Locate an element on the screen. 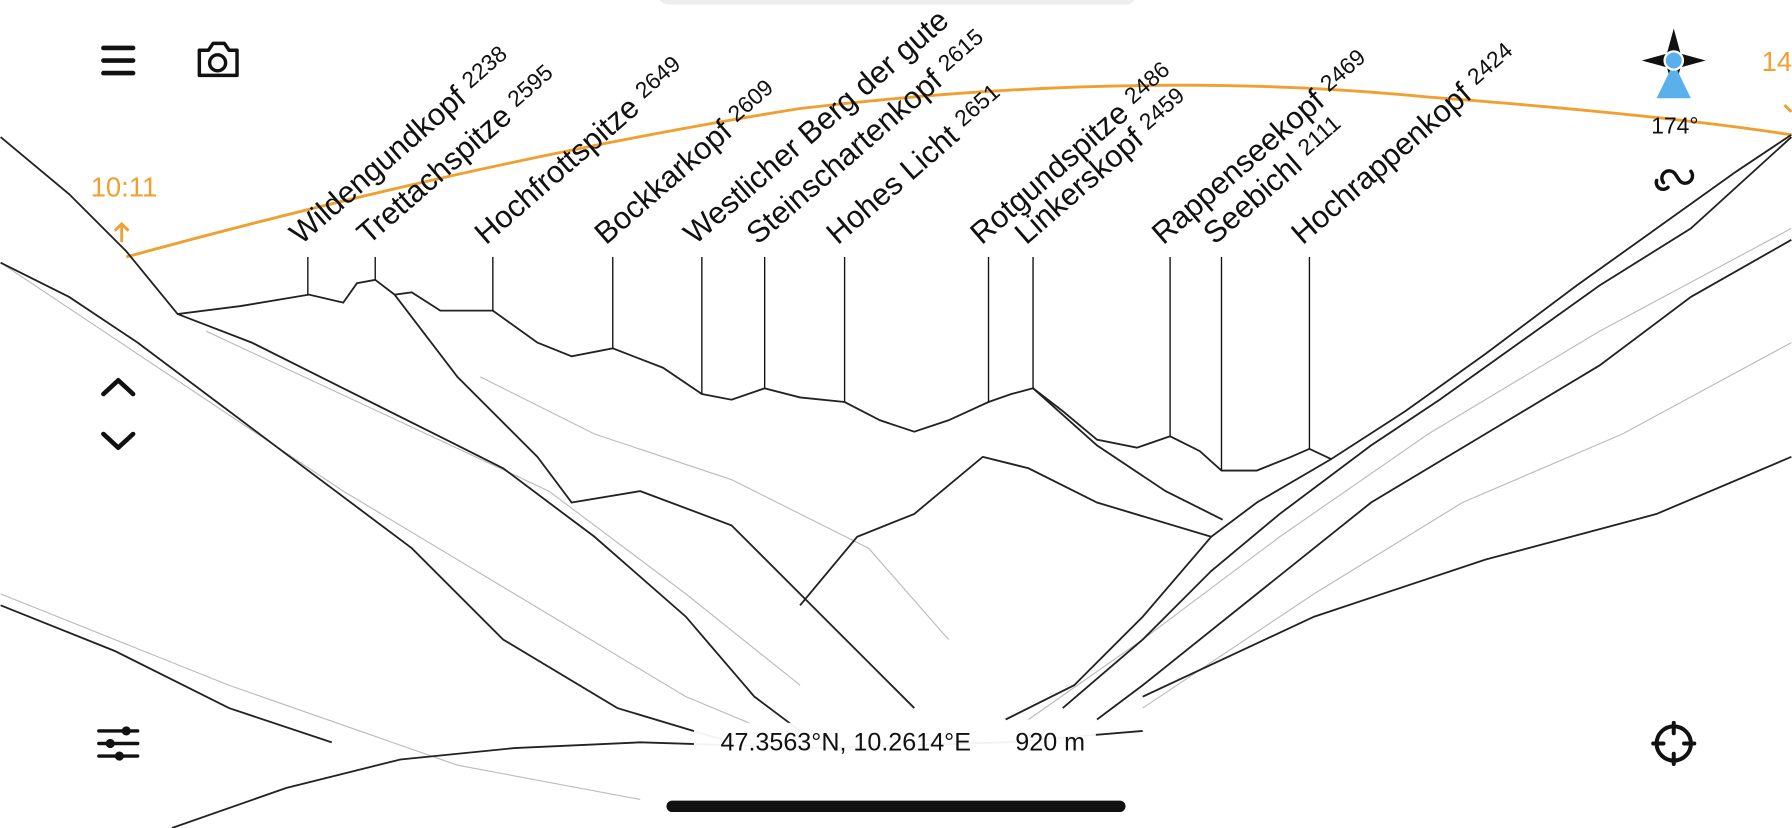 This screenshot has height=828, width=1792. status-pill is located at coordinates (894, 741).